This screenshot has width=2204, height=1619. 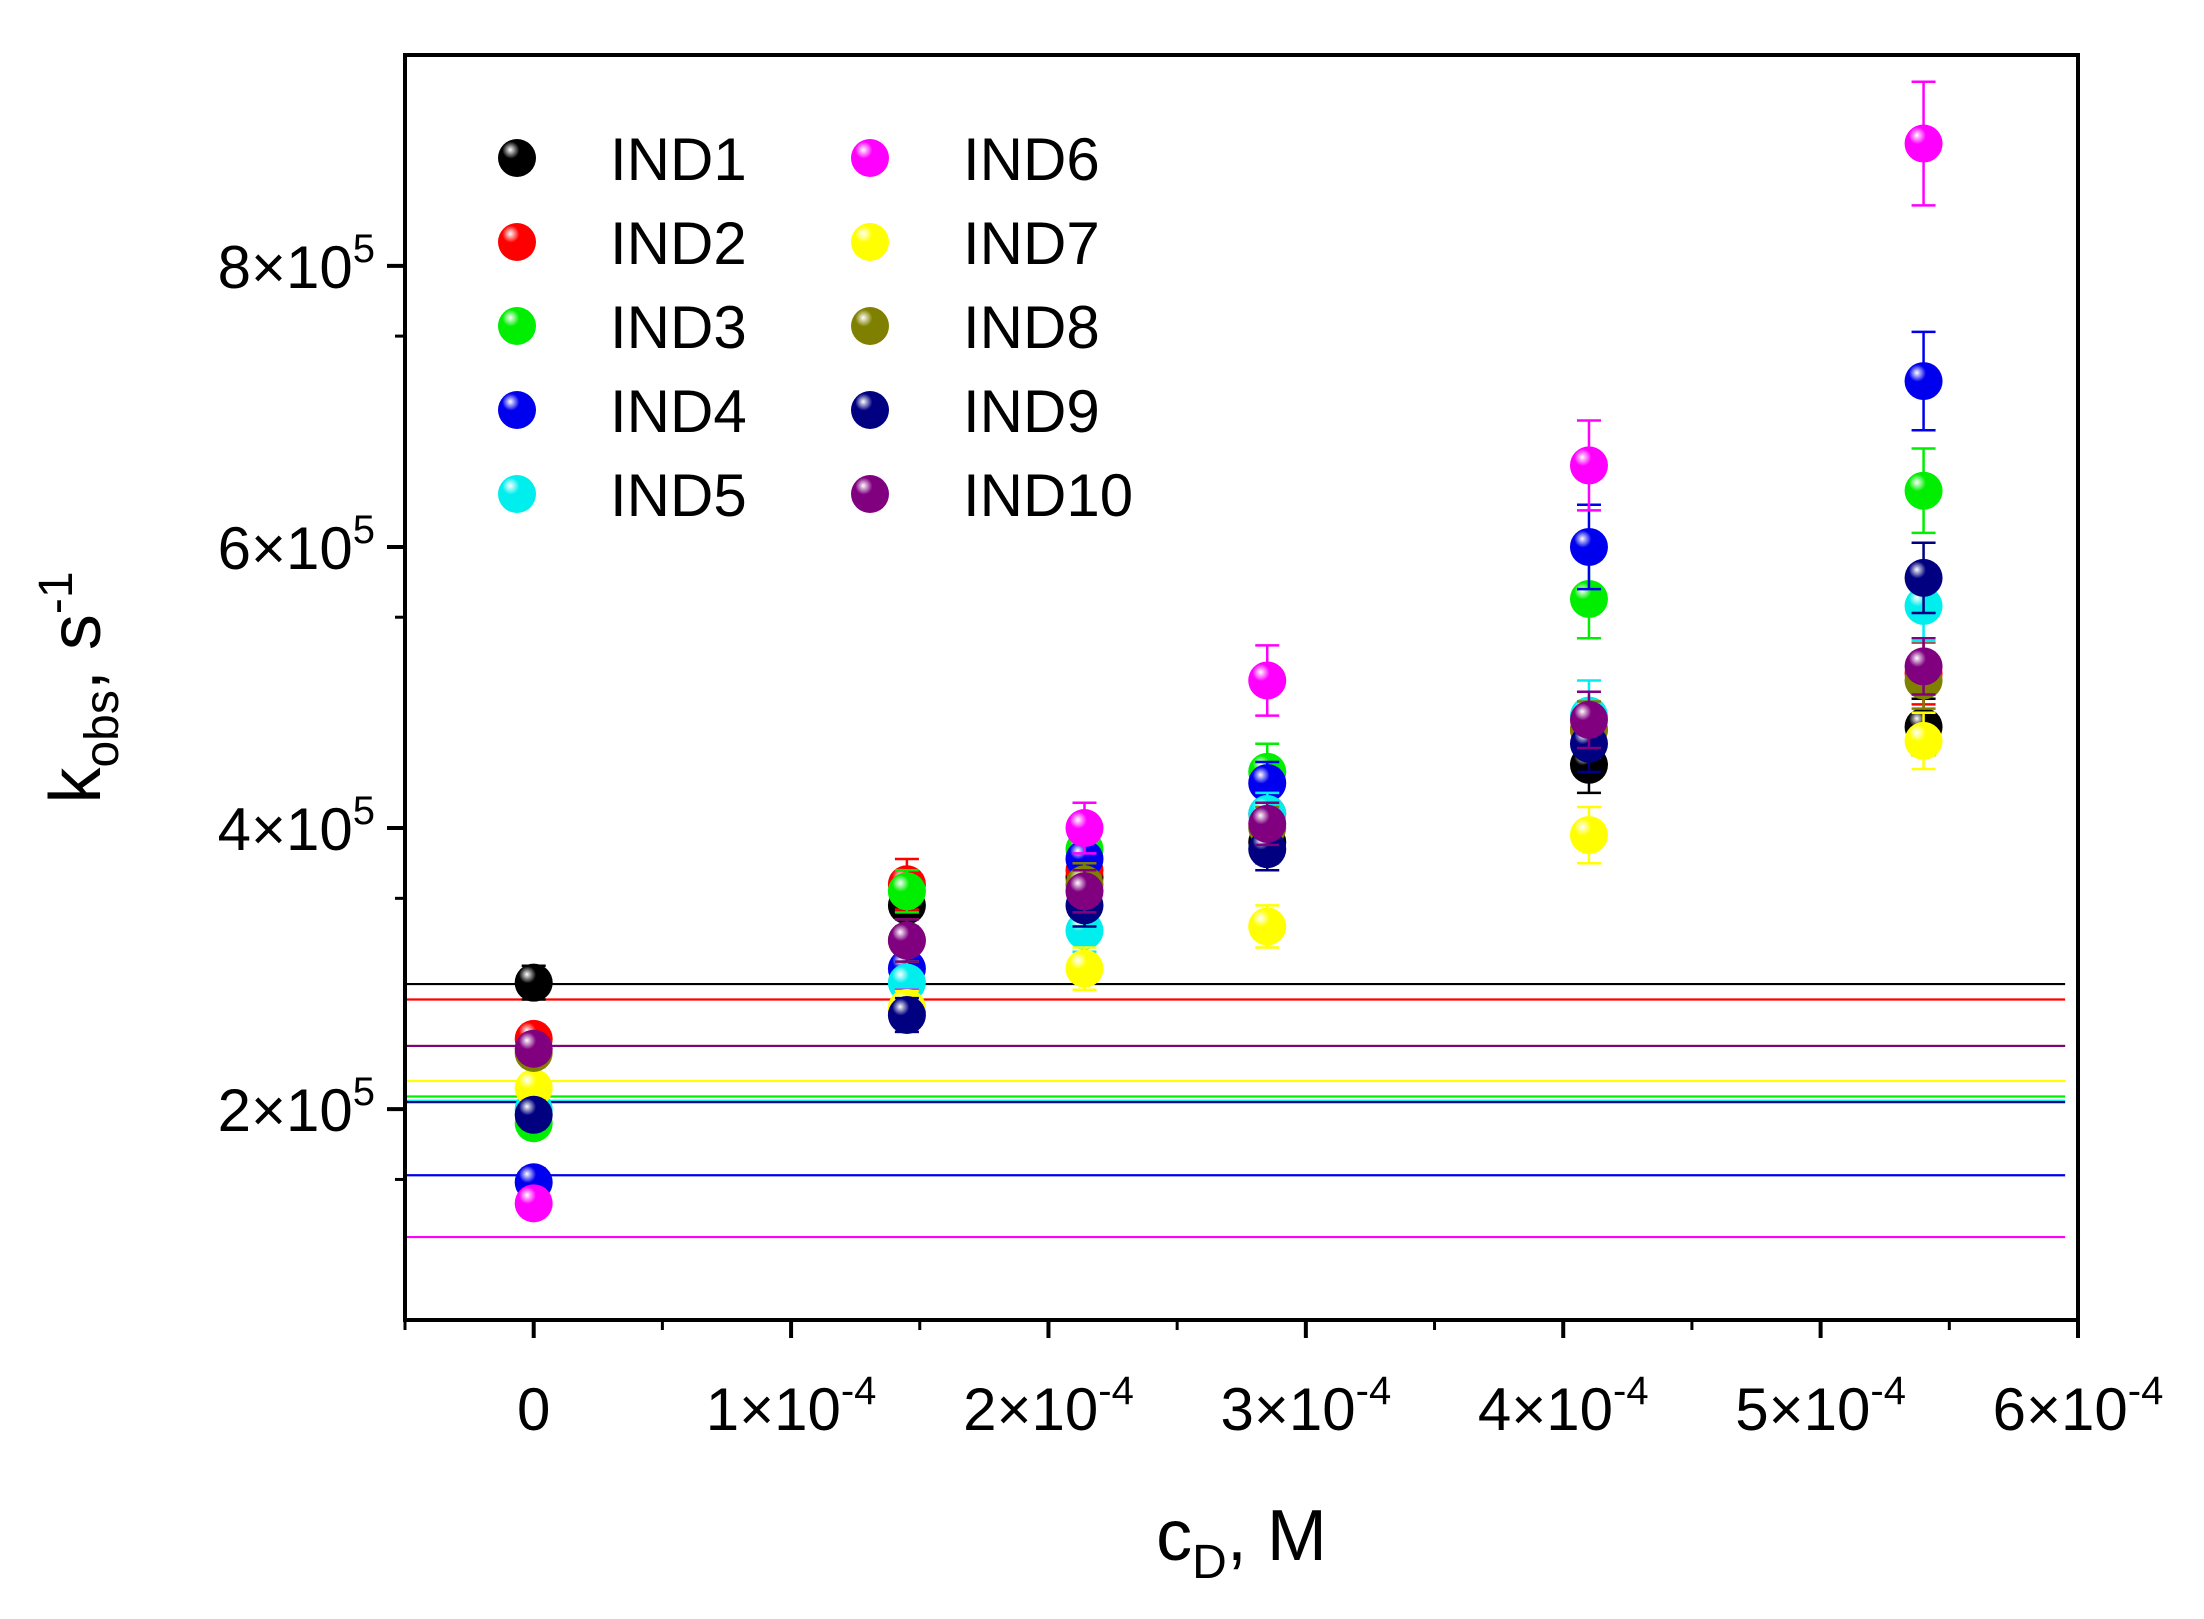 I want to click on legend-label: IND9, so click(x=1031, y=411).